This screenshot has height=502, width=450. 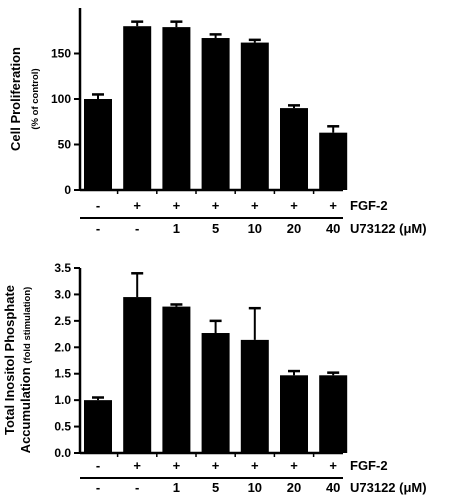 What do you see at coordinates (62, 427) in the screenshot?
I see `y-tick-label: 0.5` at bounding box center [62, 427].